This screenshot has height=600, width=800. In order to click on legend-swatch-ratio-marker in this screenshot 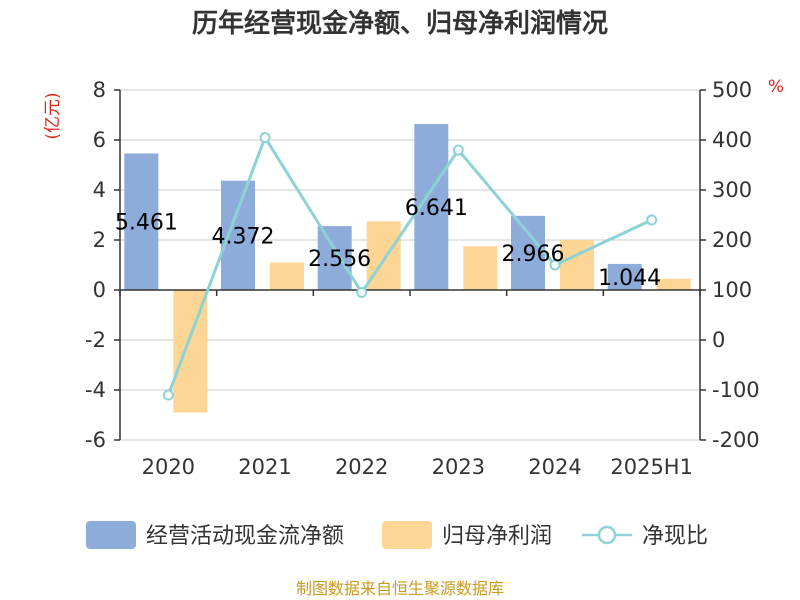, I will do `click(607, 535)`.